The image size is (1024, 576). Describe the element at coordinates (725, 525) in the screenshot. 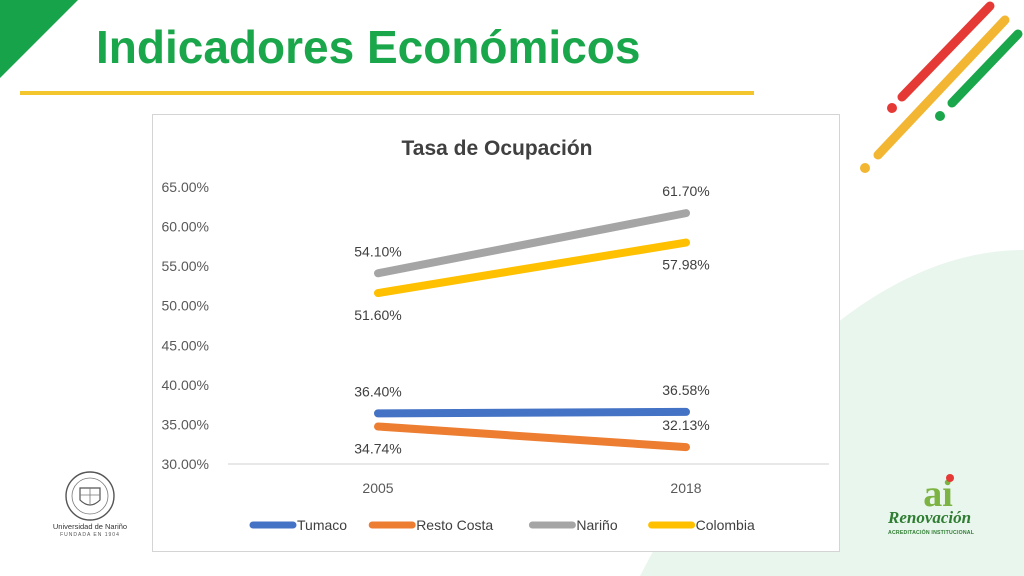

I see `legend-label: Colombia` at that location.